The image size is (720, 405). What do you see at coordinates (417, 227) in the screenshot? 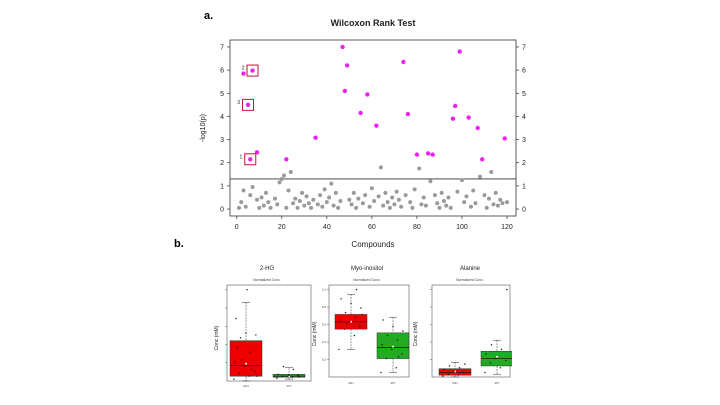
I see `x-tick-label: 80` at bounding box center [417, 227].